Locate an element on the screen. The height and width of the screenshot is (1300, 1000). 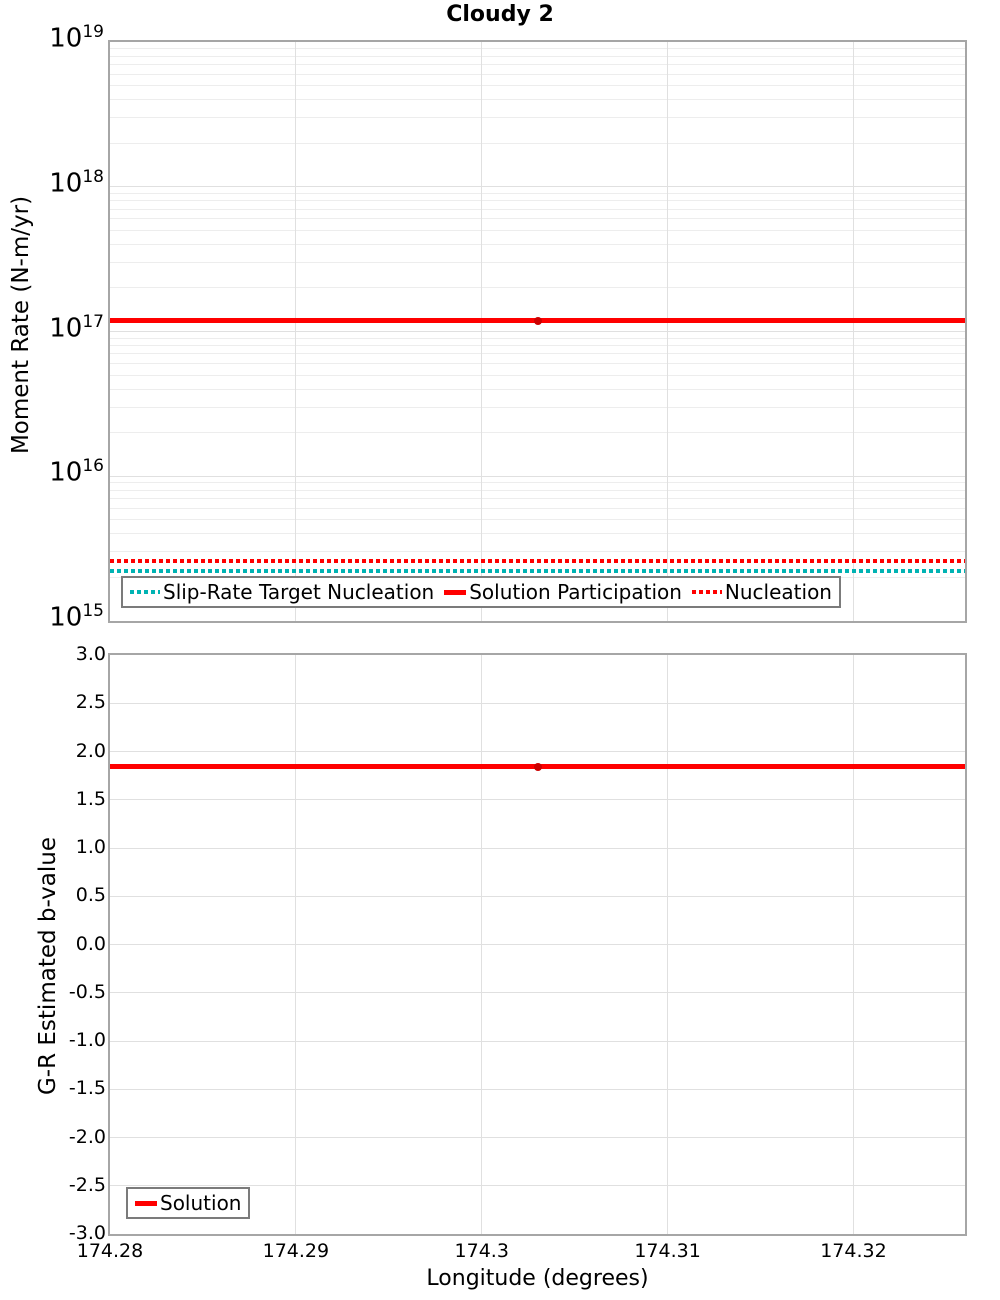
solution-participation-line-swatch is located at coordinates (455, 592).